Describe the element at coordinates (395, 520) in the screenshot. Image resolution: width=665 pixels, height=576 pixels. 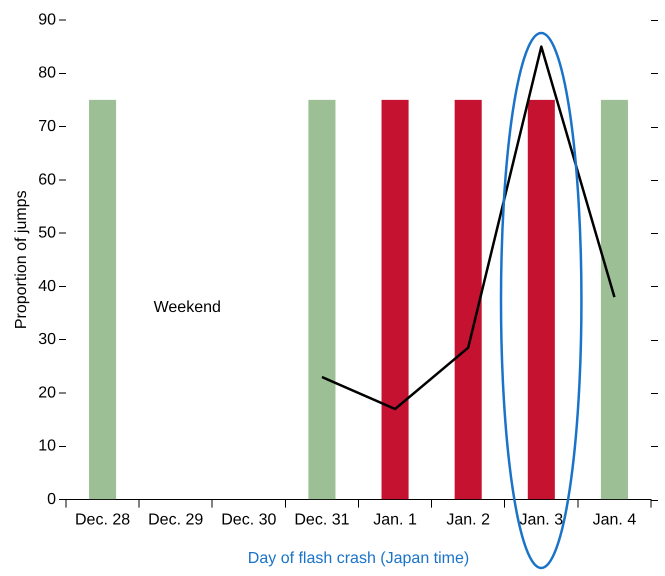
I see `x-tick-label: Jan. 1` at that location.